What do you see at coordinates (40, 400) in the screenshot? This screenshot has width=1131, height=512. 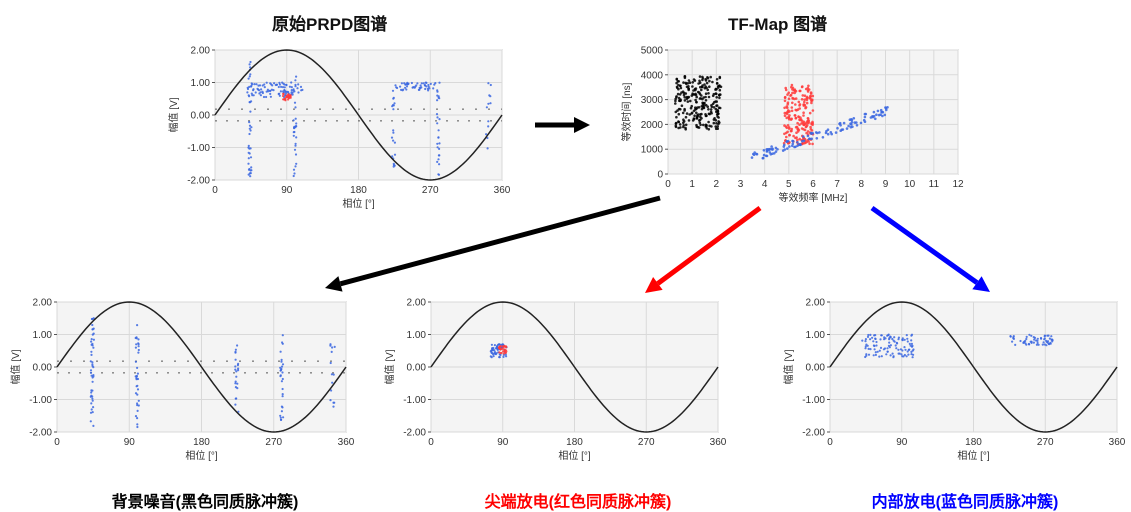 I see `prpd-noise-ytick-label: -1.00` at bounding box center [40, 400].